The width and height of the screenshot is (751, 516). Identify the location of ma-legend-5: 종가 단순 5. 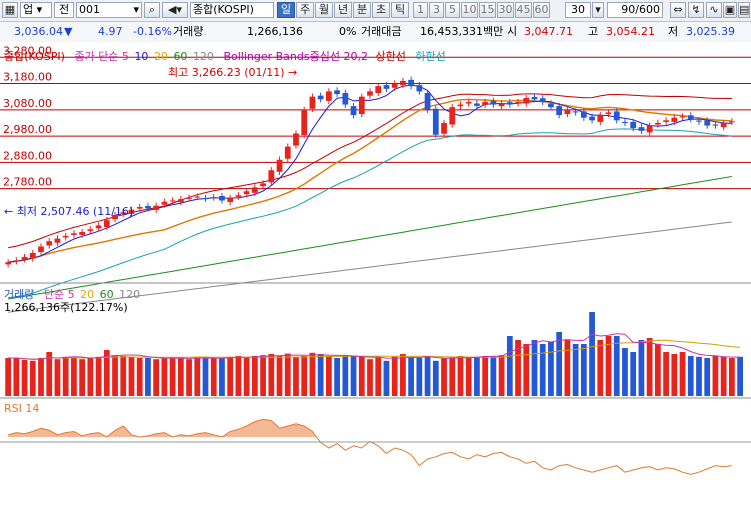
(101, 56).